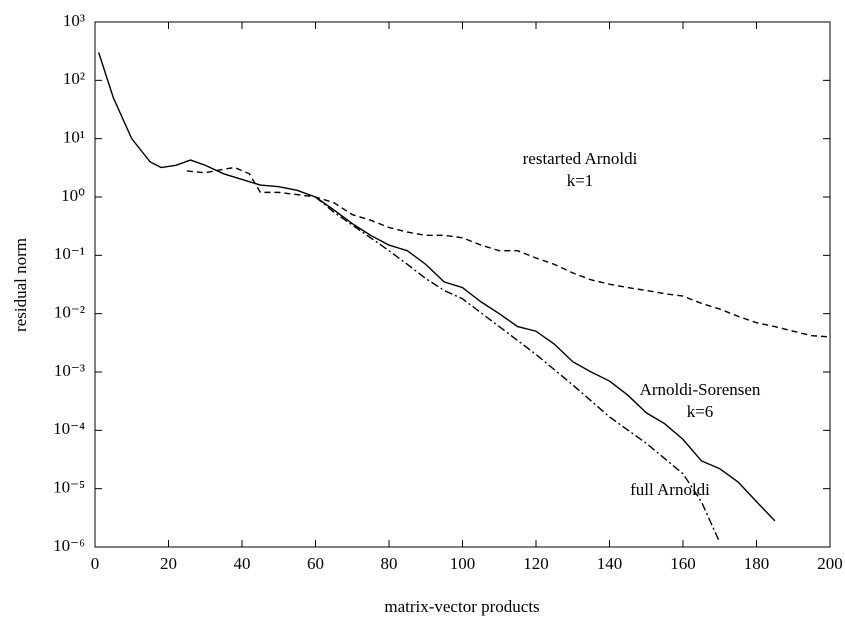 This screenshot has height=626, width=845. I want to click on x-tick-label: 120, so click(536, 563).